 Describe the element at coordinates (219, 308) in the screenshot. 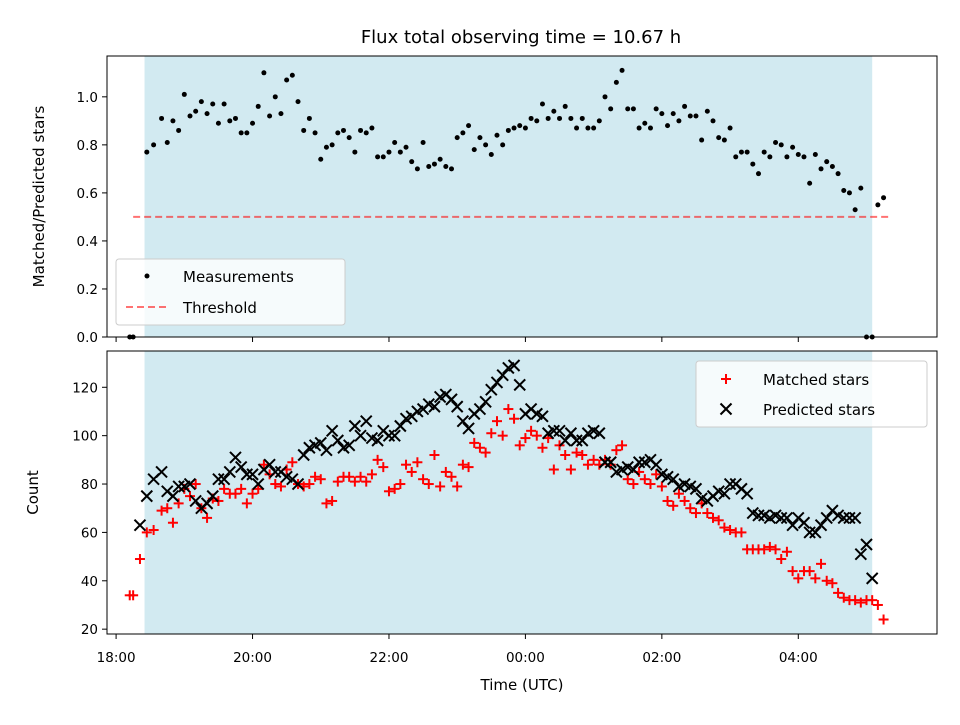

I see `legend-threshold-label: Threshold` at that location.